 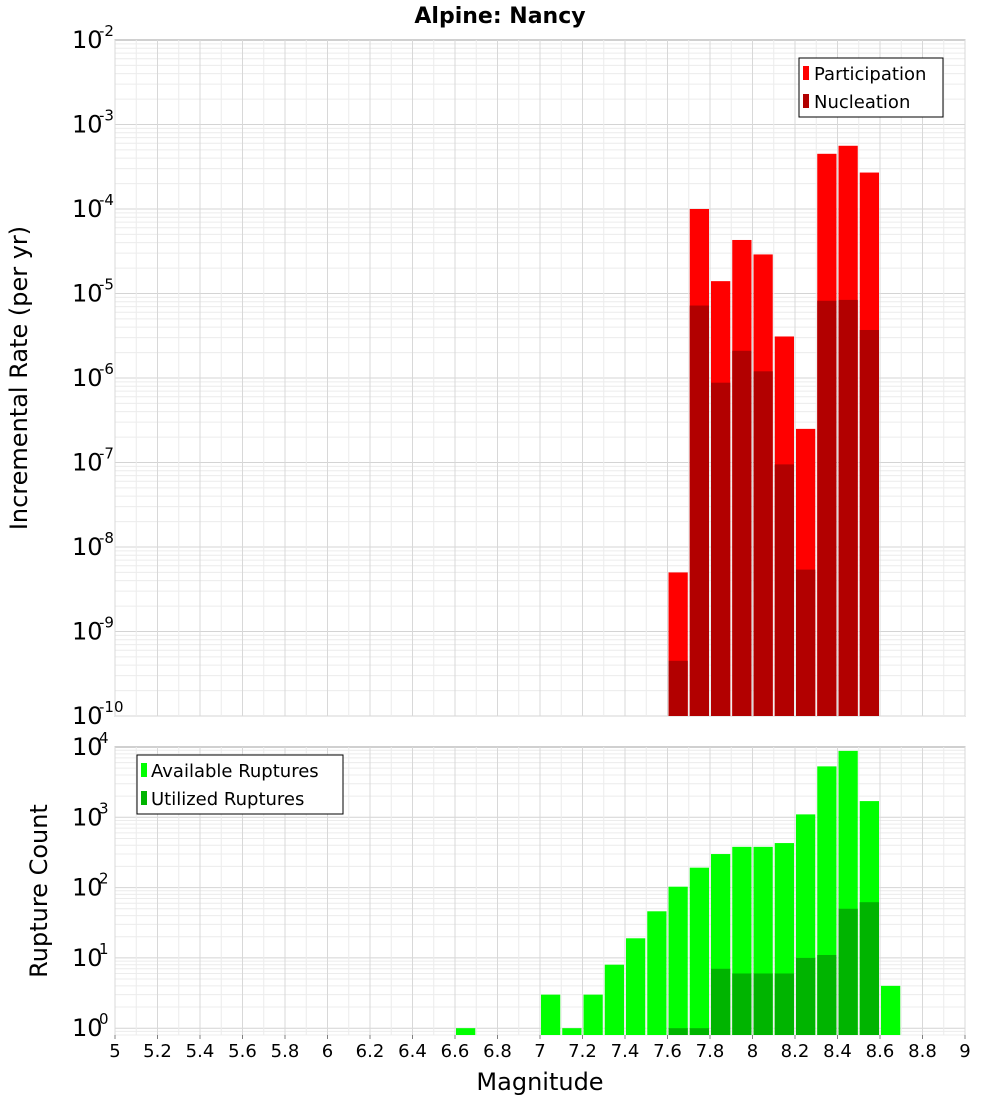 What do you see at coordinates (455, 1051) in the screenshot?
I see `x-tick-label: 6.6` at bounding box center [455, 1051].